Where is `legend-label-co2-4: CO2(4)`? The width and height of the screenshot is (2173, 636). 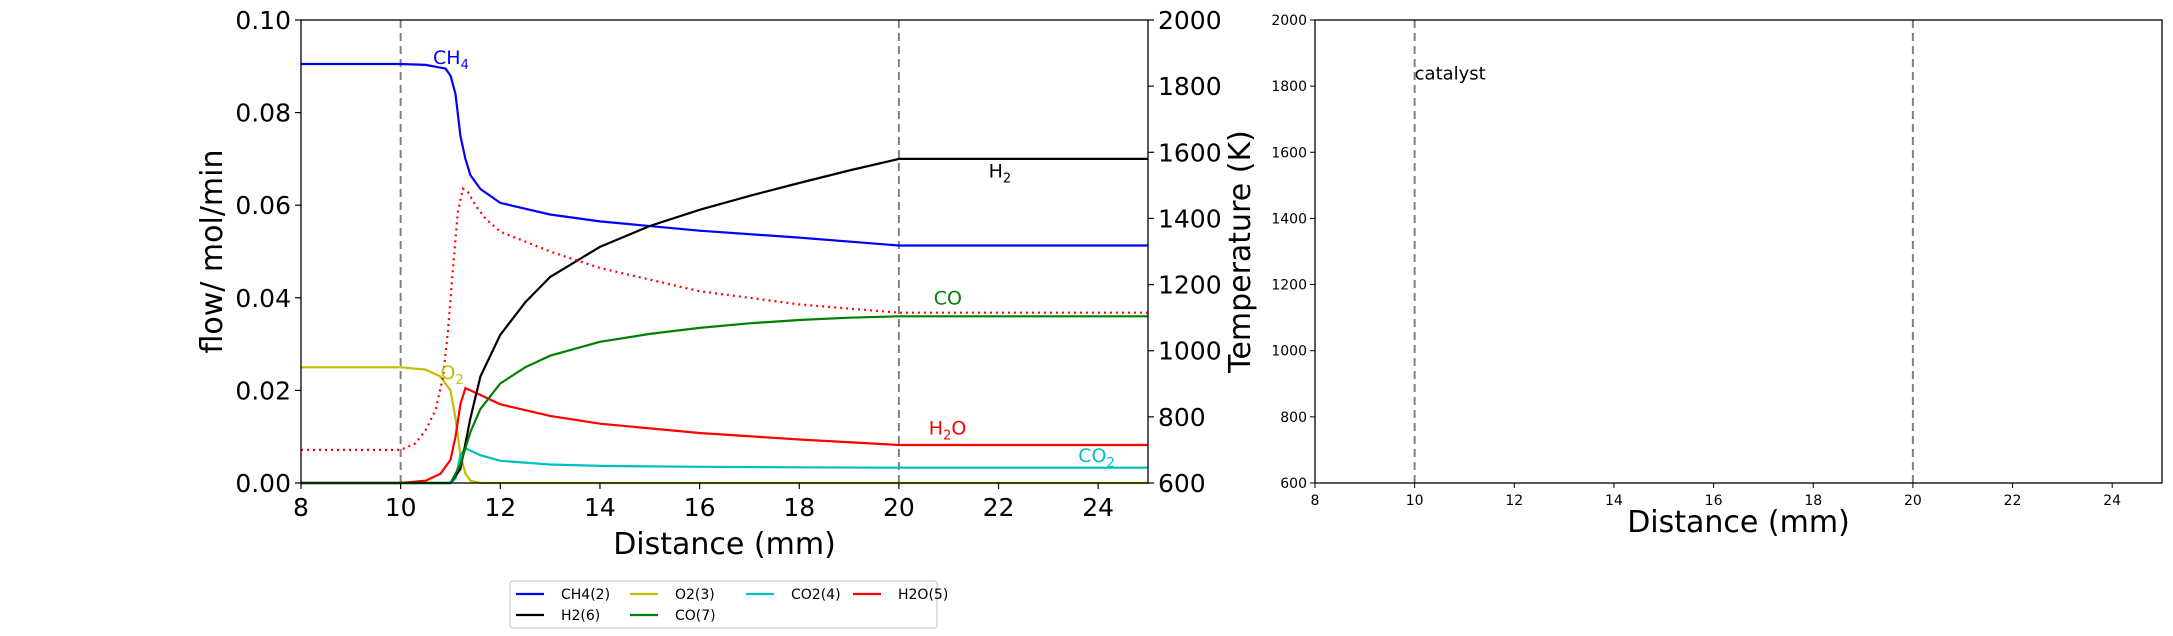
legend-label-co2-4: CO2(4) is located at coordinates (816, 595).